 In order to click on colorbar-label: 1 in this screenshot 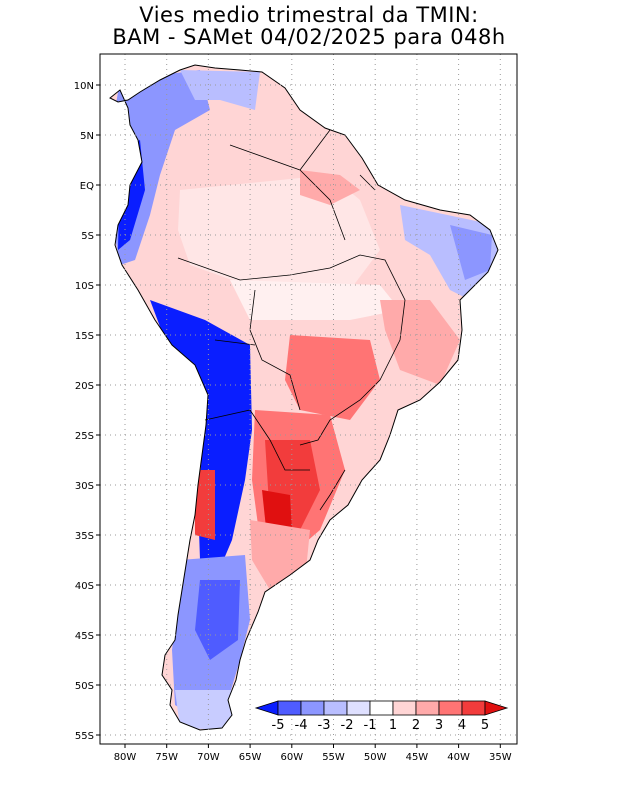, I will do `click(393, 725)`.